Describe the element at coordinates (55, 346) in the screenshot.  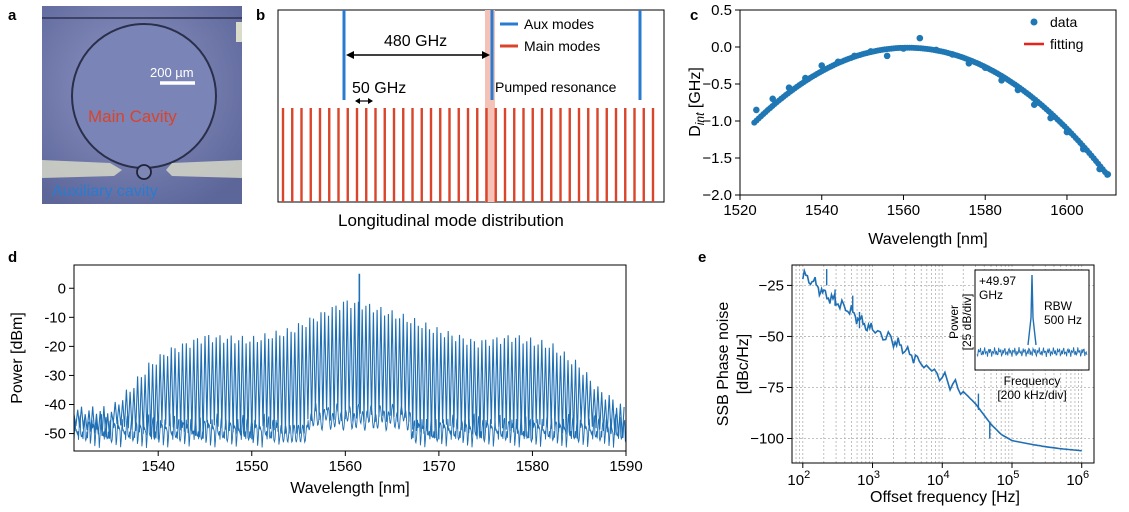
I see `y-tick-label: -20` at that location.